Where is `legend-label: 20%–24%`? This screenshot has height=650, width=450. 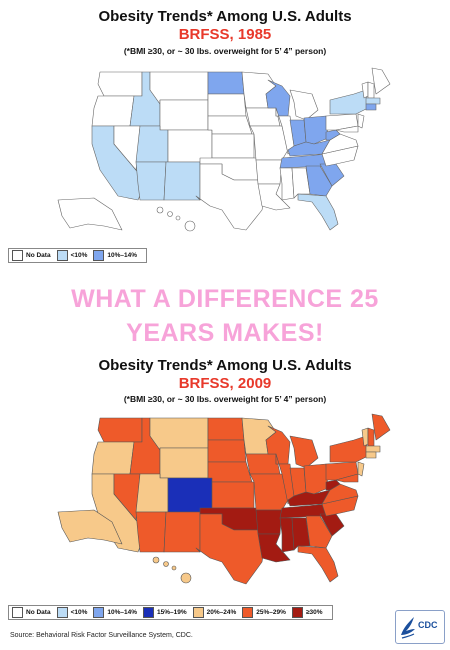 legend-label: 20%–24% is located at coordinates (221, 612).